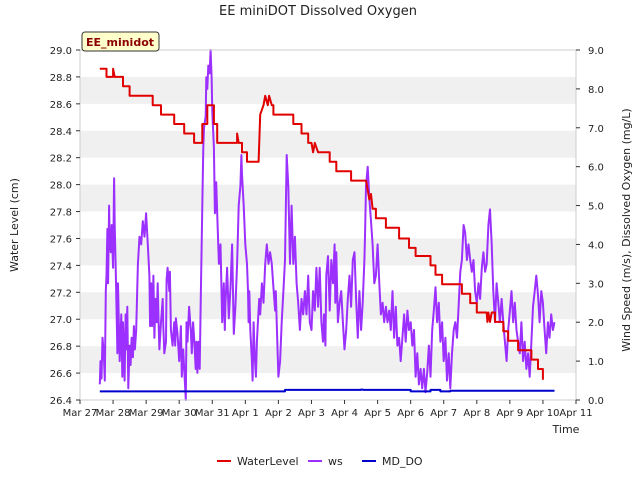 This screenshot has height=480, width=640. I want to click on y-left-tick-label: 27.8, so click(61, 213).